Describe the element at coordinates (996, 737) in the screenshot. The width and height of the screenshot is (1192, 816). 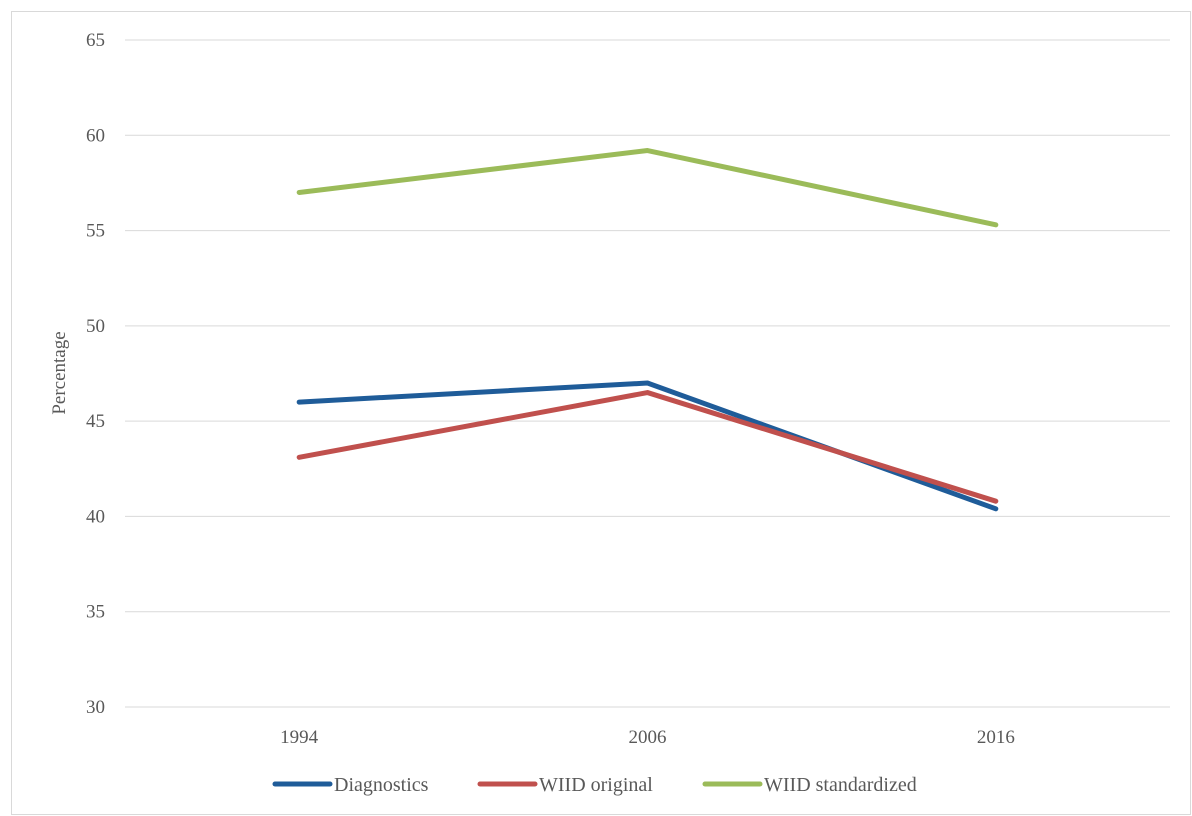
I see `x-tick-label: 2016` at that location.